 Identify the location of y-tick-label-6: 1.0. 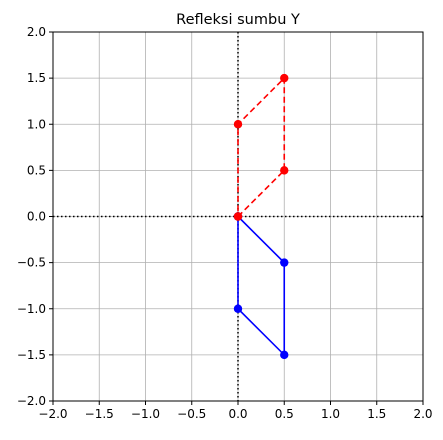
(36, 124).